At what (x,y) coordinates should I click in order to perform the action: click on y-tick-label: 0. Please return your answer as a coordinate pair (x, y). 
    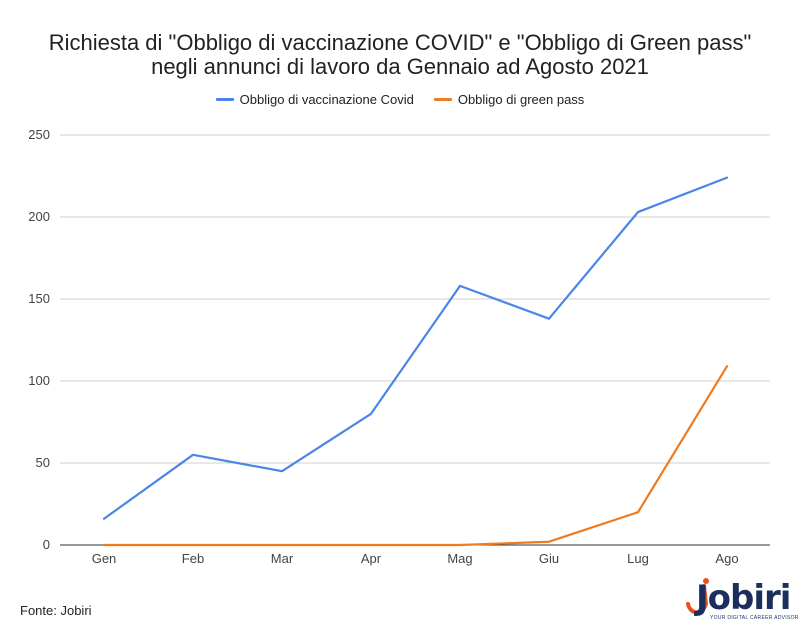
    Looking at the image, I should click on (46, 544).